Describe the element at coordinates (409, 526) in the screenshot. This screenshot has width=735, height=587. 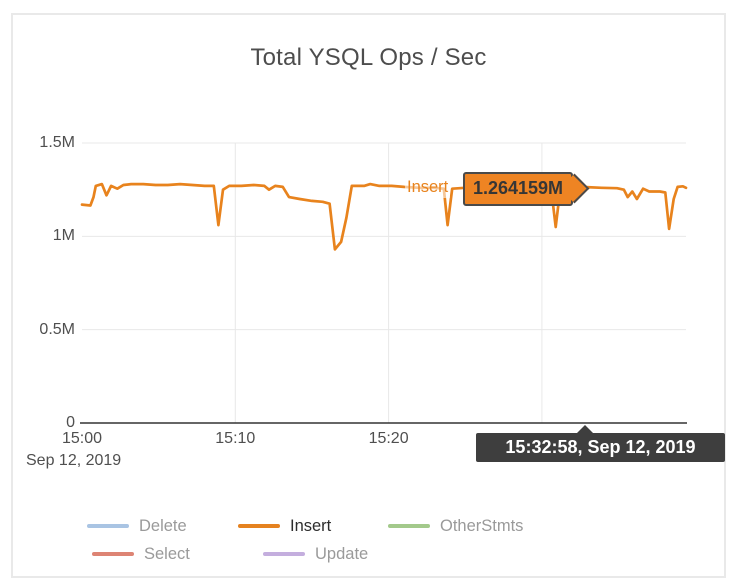
I see `legend-swatch-otherstmts` at that location.